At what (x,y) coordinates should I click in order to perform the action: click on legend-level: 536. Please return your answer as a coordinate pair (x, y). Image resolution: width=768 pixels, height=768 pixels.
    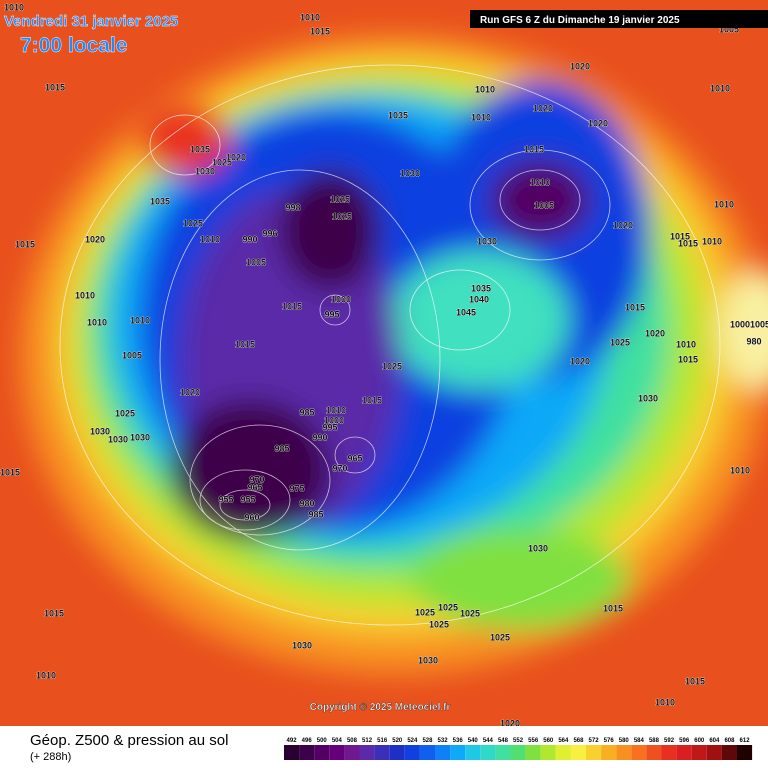
    Looking at the image, I should click on (458, 741).